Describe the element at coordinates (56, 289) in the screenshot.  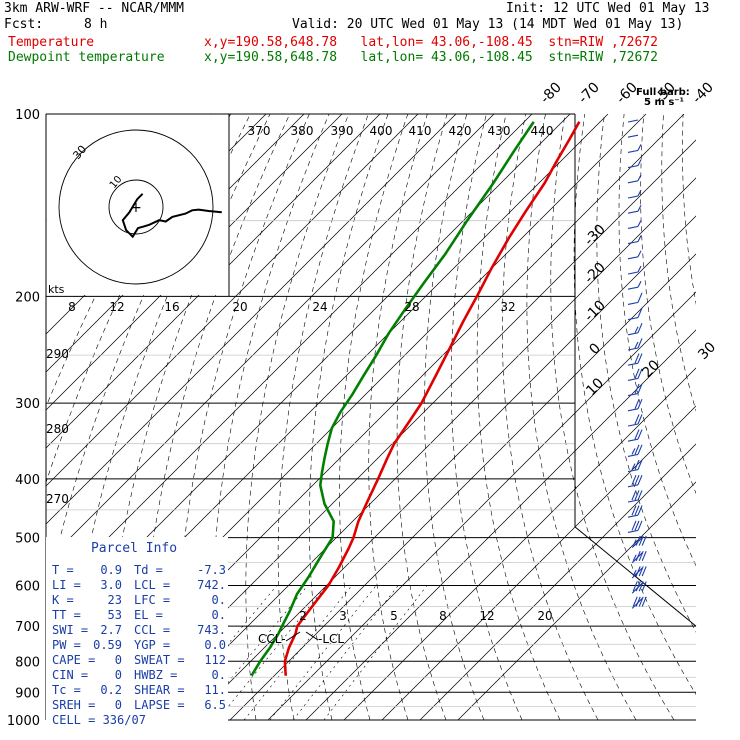
I see `hodograph-units-label: kts` at that location.